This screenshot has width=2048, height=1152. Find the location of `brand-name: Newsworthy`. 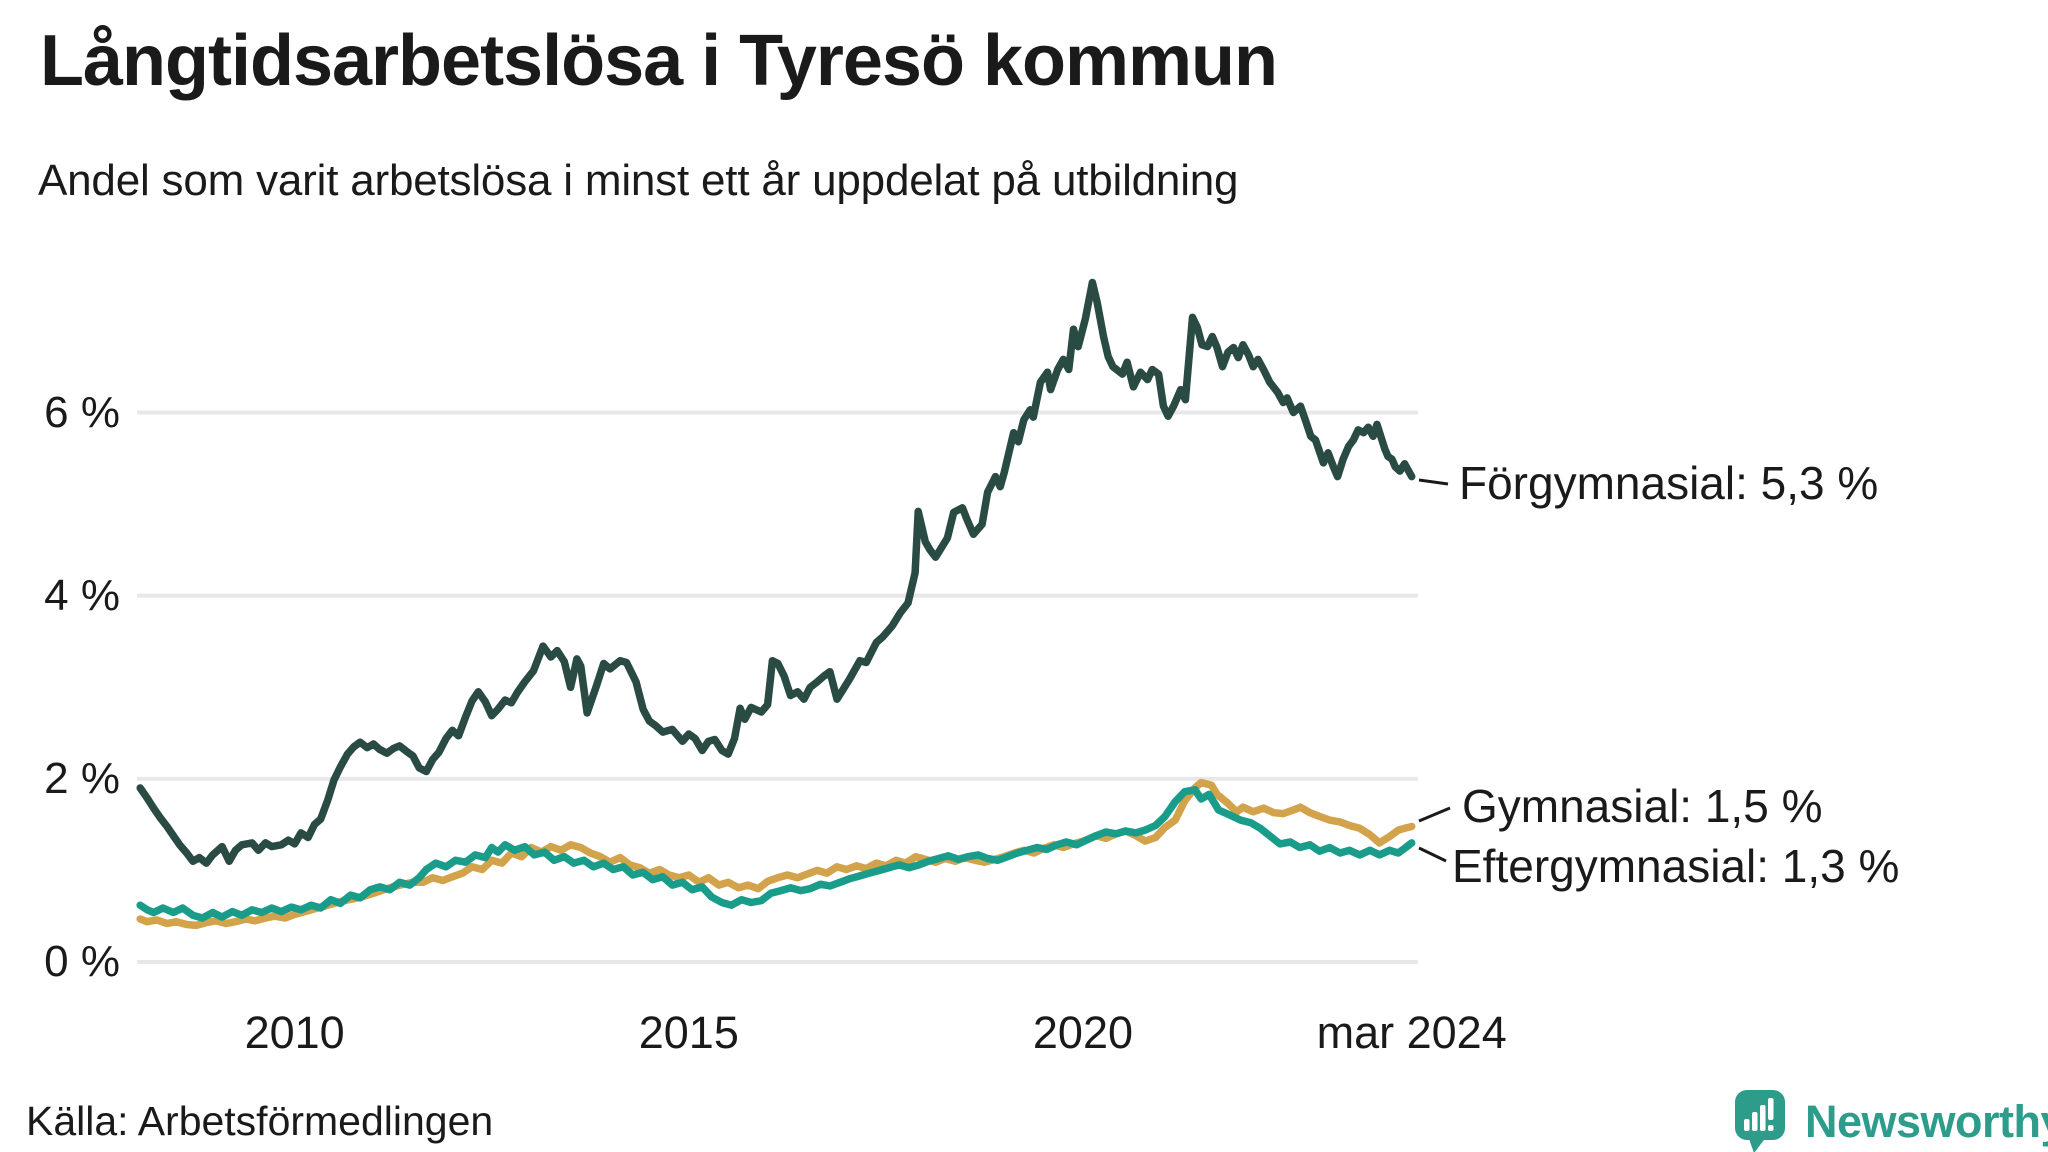

brand-name: Newsworthy is located at coordinates (1926, 1121).